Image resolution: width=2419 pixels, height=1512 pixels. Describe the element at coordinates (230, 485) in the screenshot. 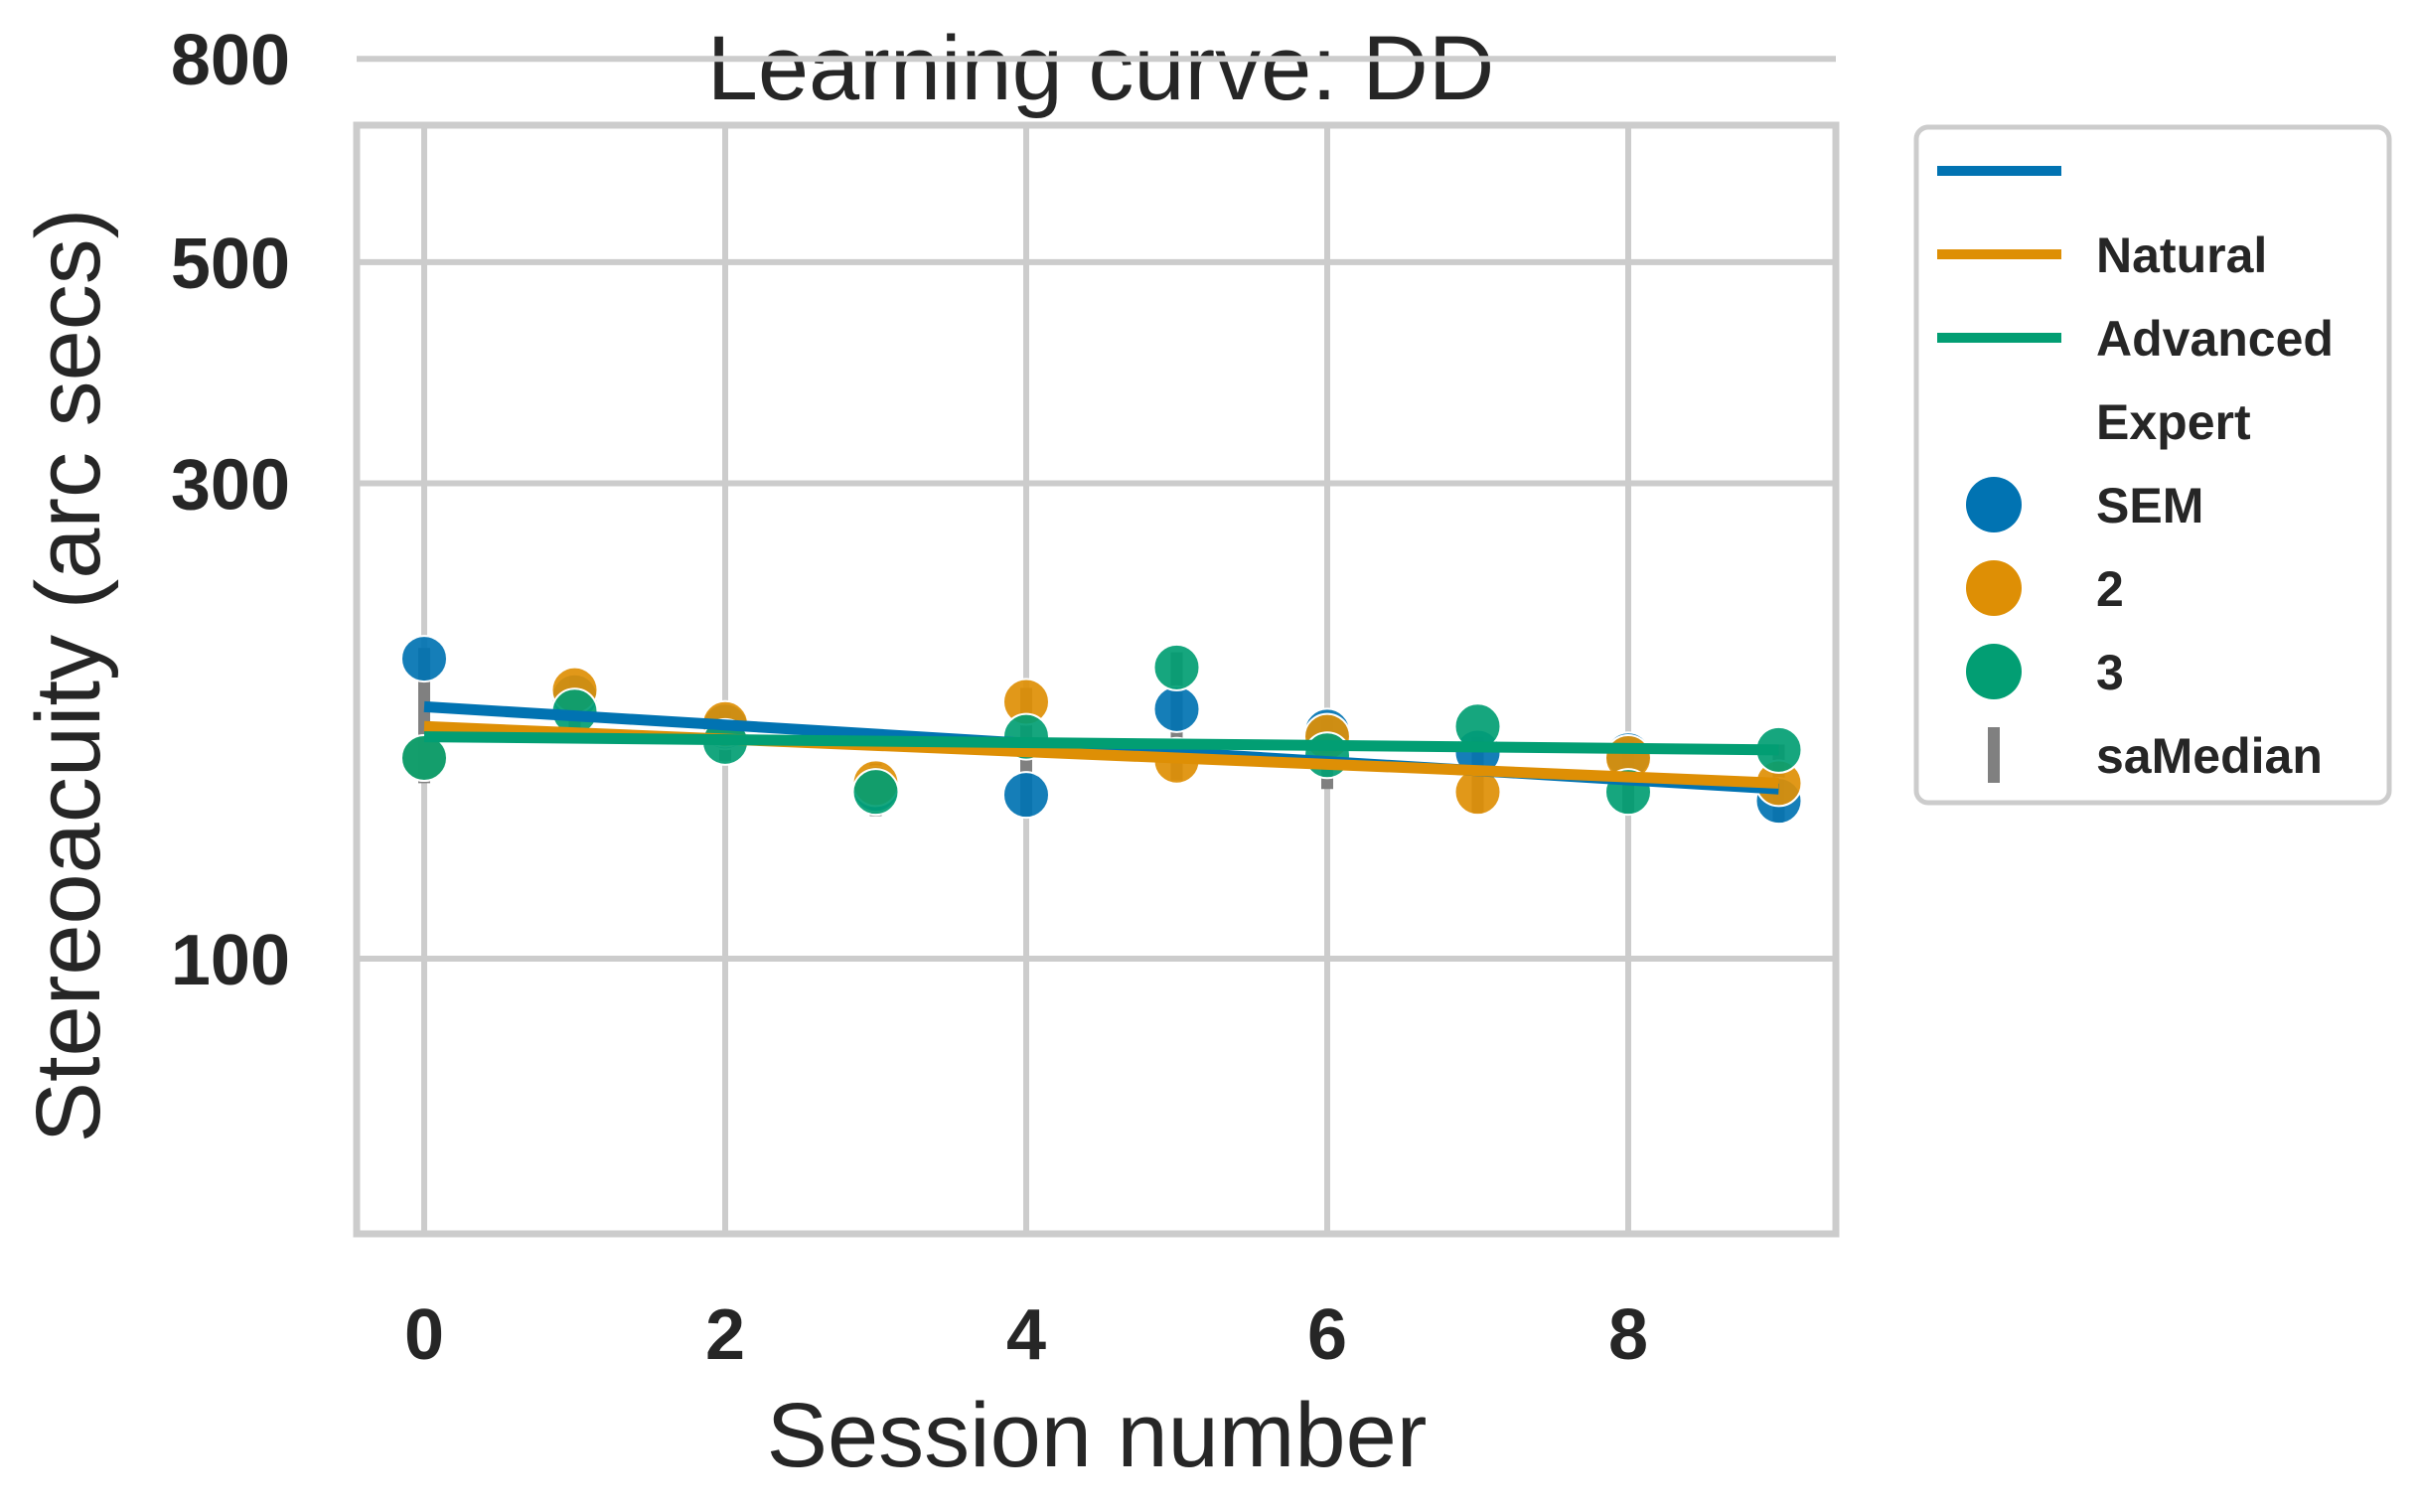

I see `y-tick-label: 300` at that location.